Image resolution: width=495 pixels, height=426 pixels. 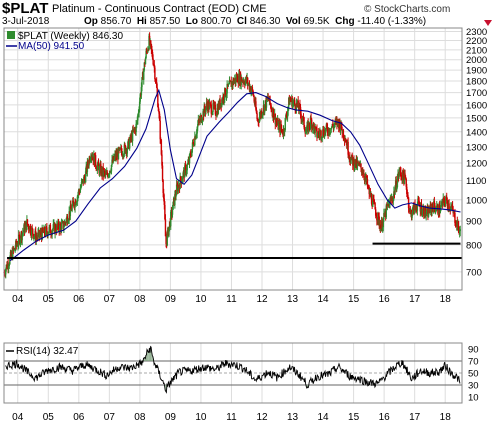 What do you see at coordinates (415, 417) in the screenshot?
I see `rsi-x-tick-label: 17` at bounding box center [415, 417].